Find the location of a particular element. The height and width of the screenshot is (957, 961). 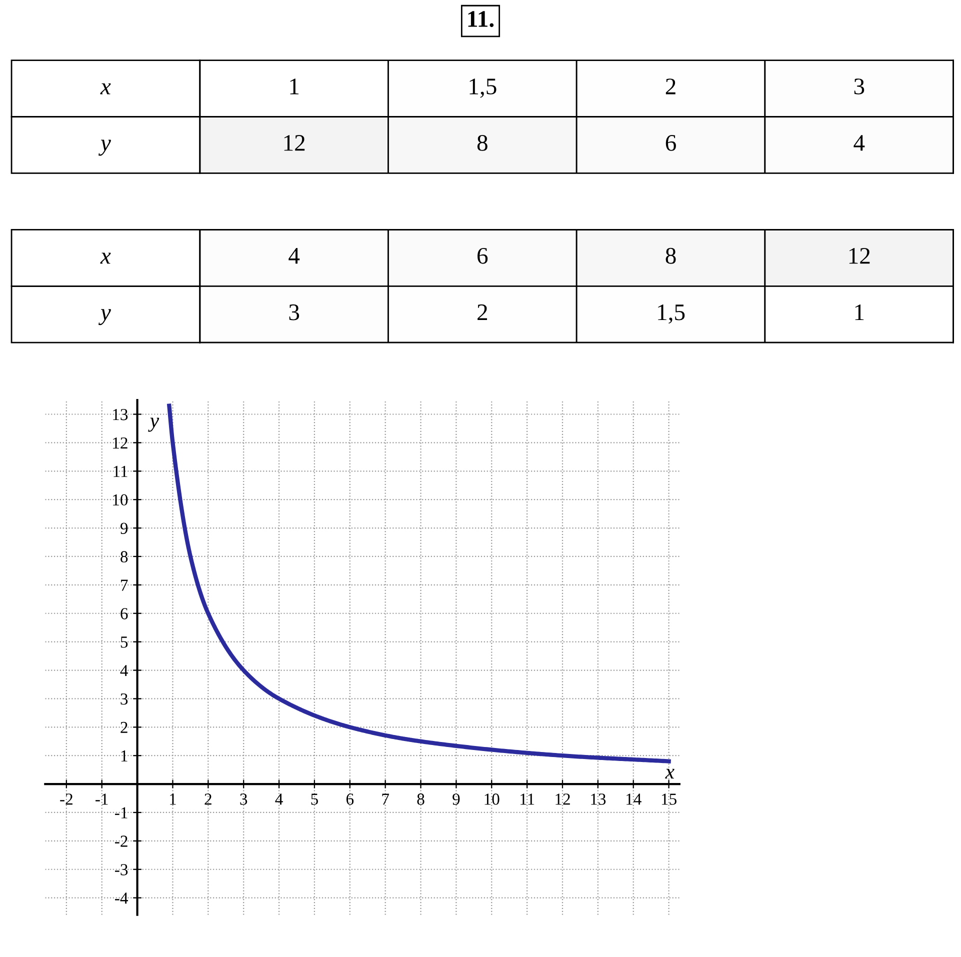

x-tick-label: 13 is located at coordinates (598, 799).